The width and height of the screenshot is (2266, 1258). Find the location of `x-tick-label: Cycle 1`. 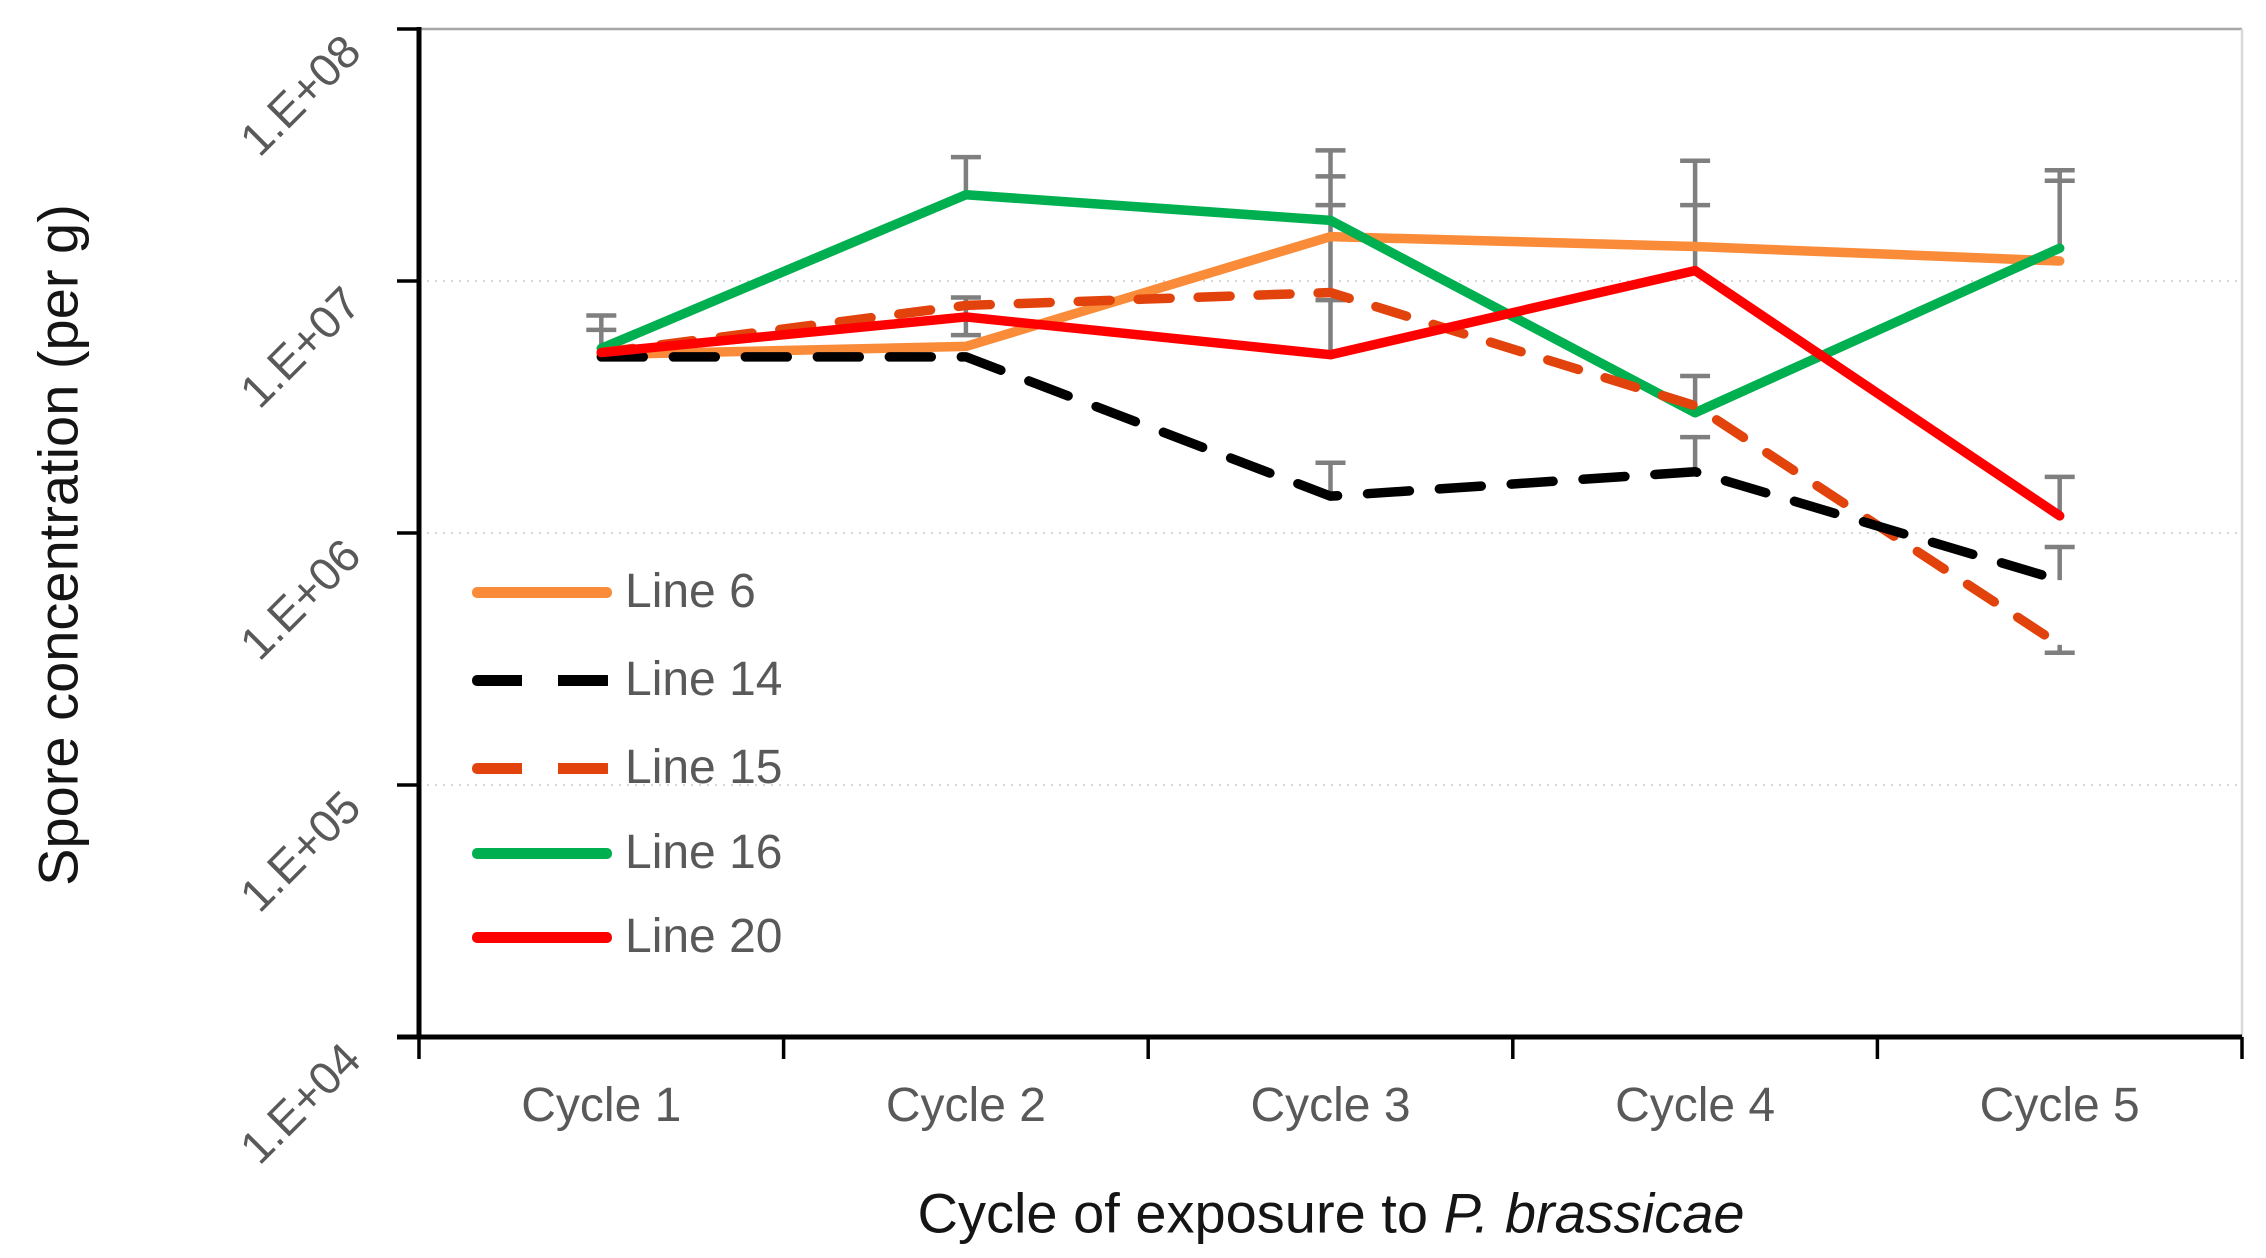

x-tick-label: Cycle 1 is located at coordinates (601, 1105).